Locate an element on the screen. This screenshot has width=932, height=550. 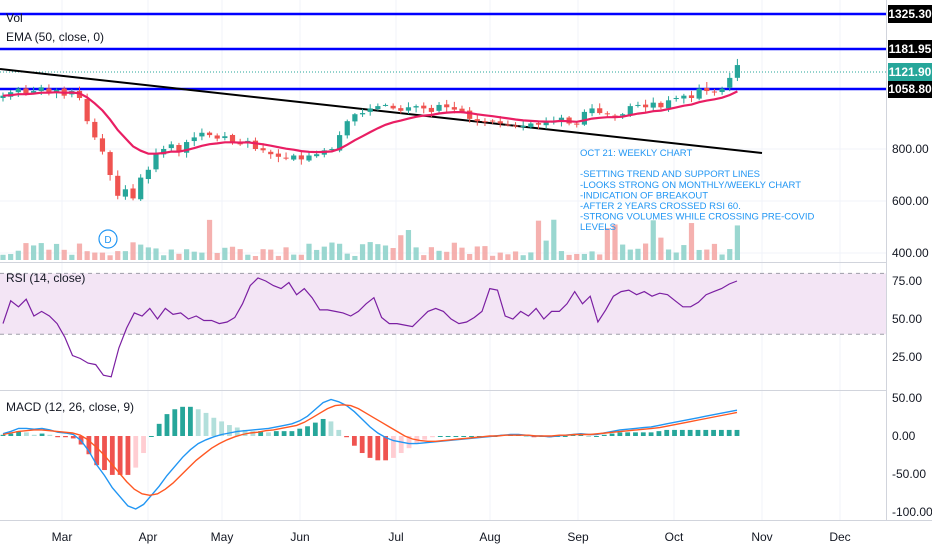
macd-histogram is located at coordinates (370, 440).